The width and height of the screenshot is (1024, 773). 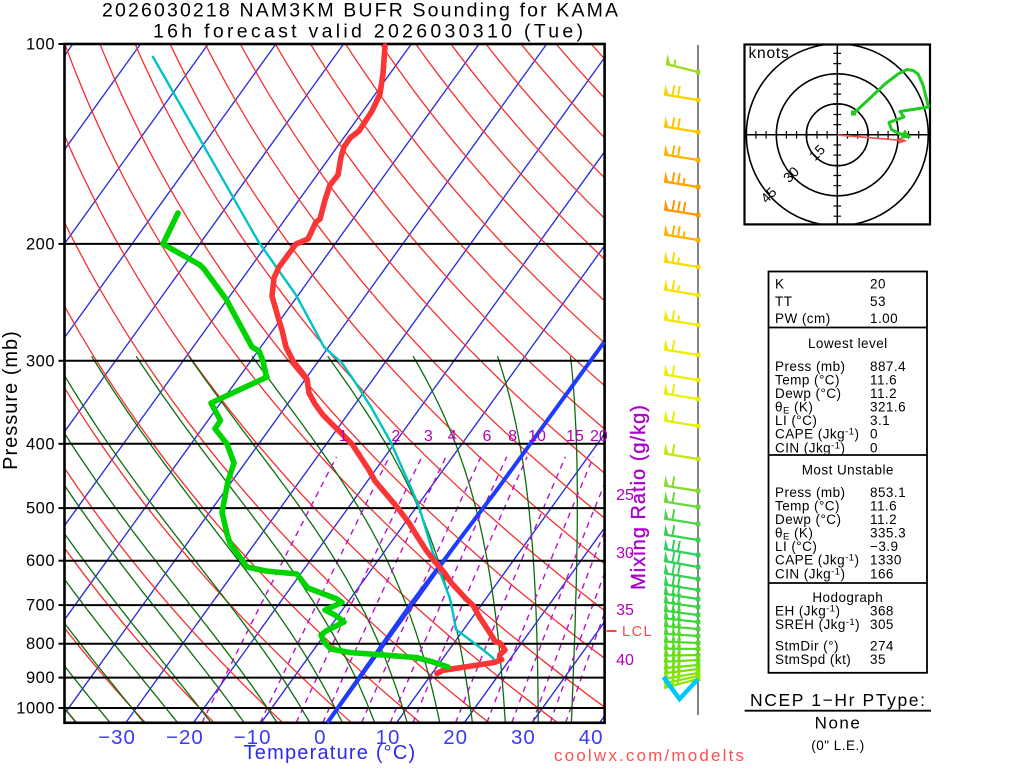 What do you see at coordinates (637, 632) in the screenshot?
I see `svg-text: LCL` at bounding box center [637, 632].